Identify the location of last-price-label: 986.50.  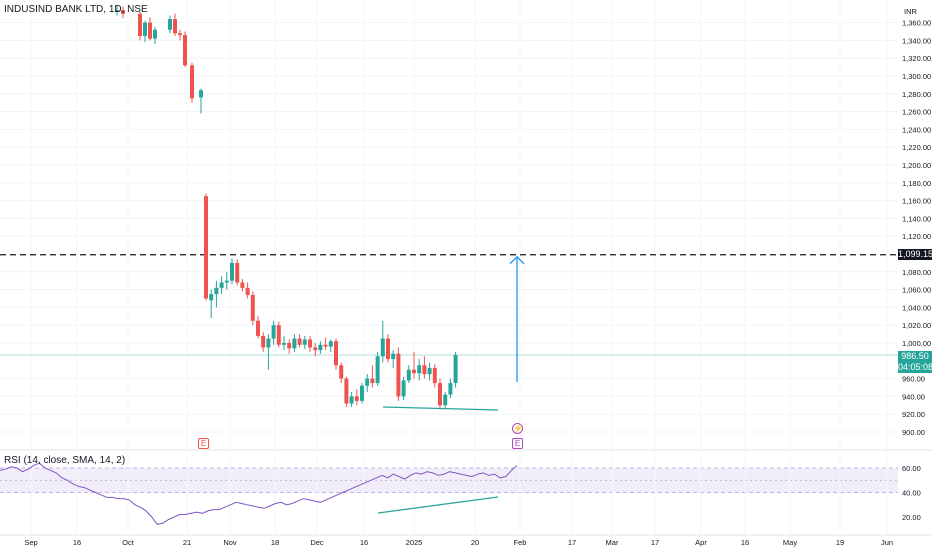
(915, 356).